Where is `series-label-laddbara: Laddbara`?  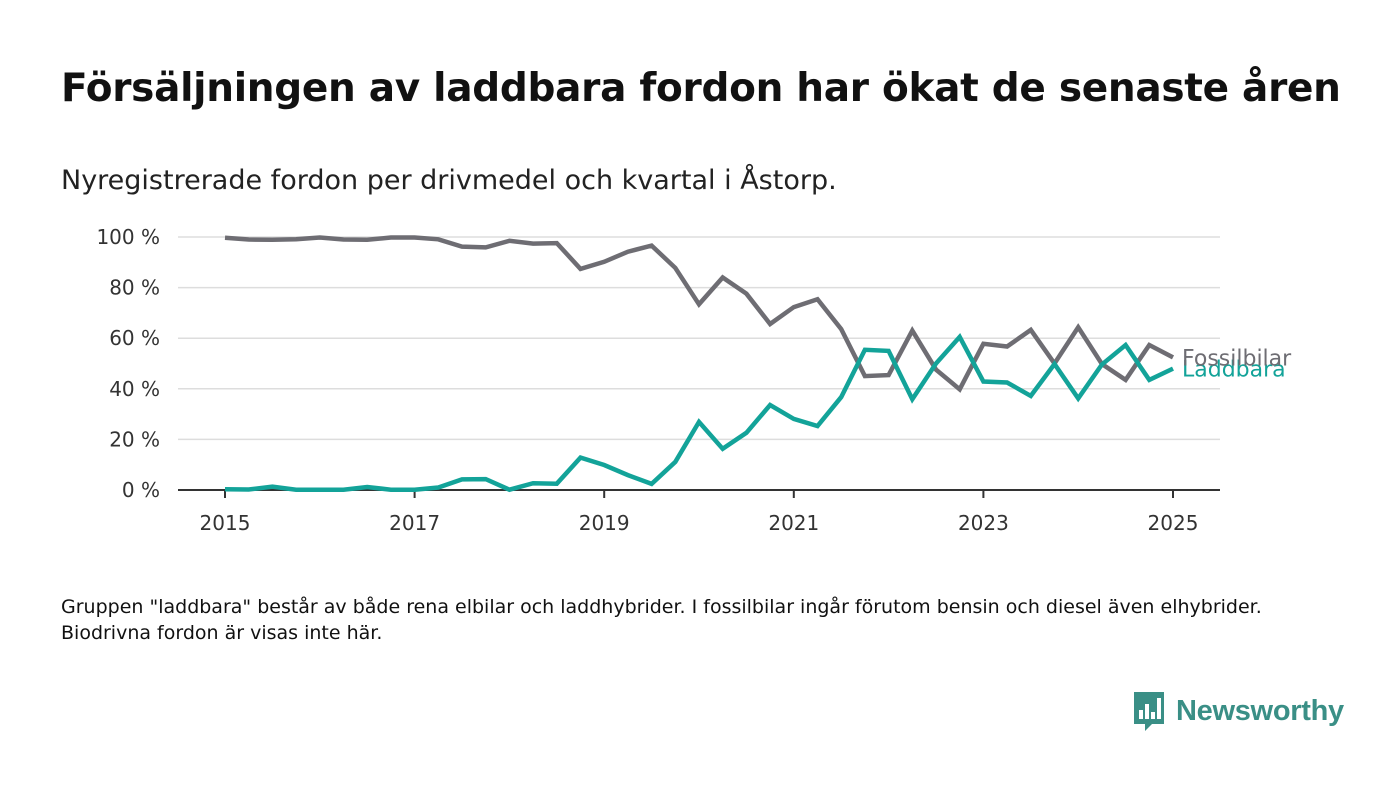 series-label-laddbara: Laddbara is located at coordinates (1234, 370).